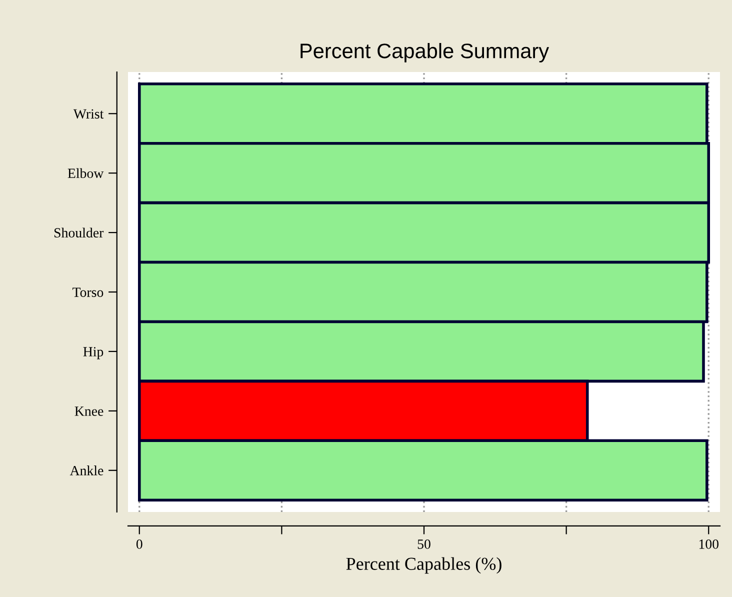 This screenshot has width=732, height=597. I want to click on y-tick-label: Shoulder, so click(79, 233).